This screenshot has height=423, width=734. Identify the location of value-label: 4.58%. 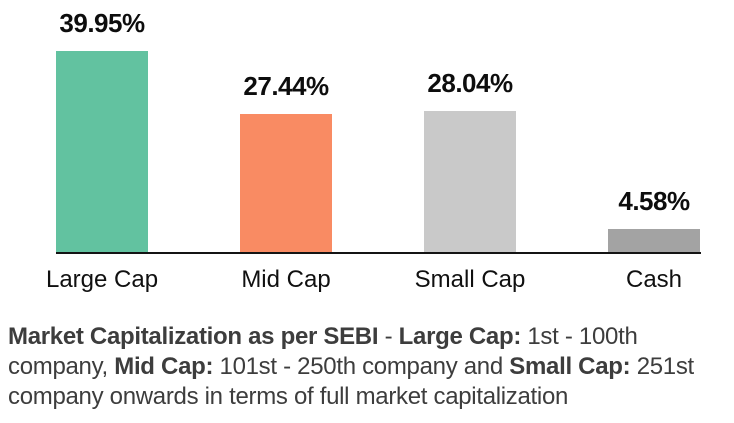
(654, 201).